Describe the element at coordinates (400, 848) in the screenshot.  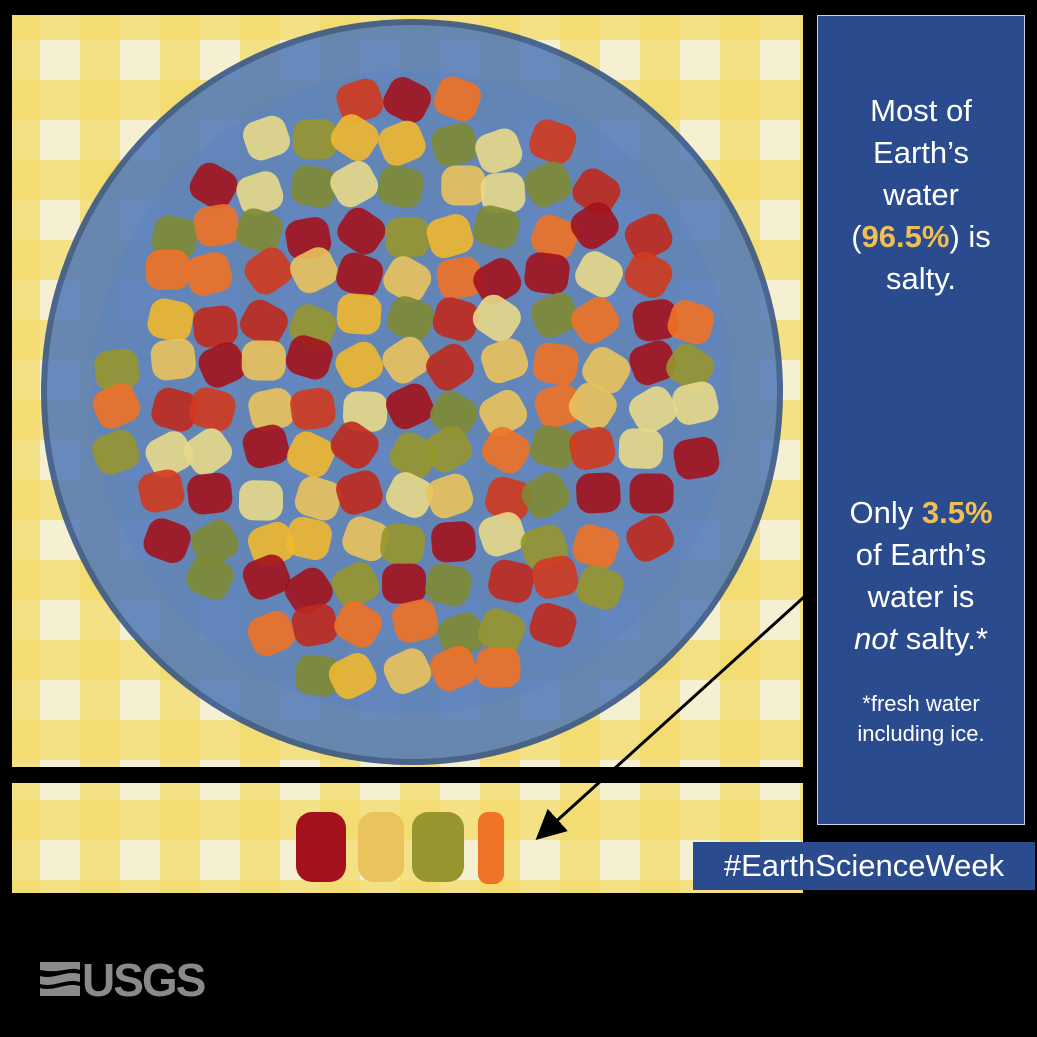
I see `fresh-water-bears` at that location.